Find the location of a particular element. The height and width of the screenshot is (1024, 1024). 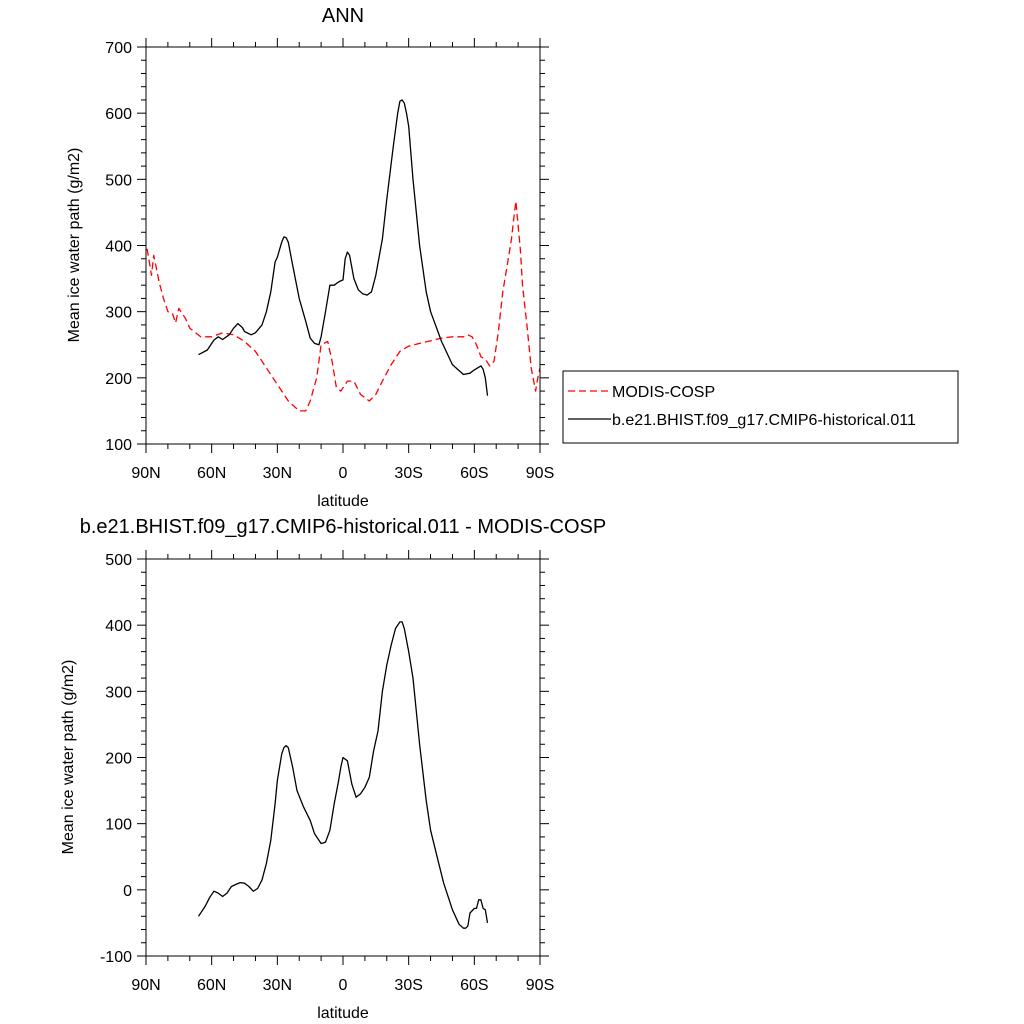

top-chart-xlabel: latitude is located at coordinates (343, 501).